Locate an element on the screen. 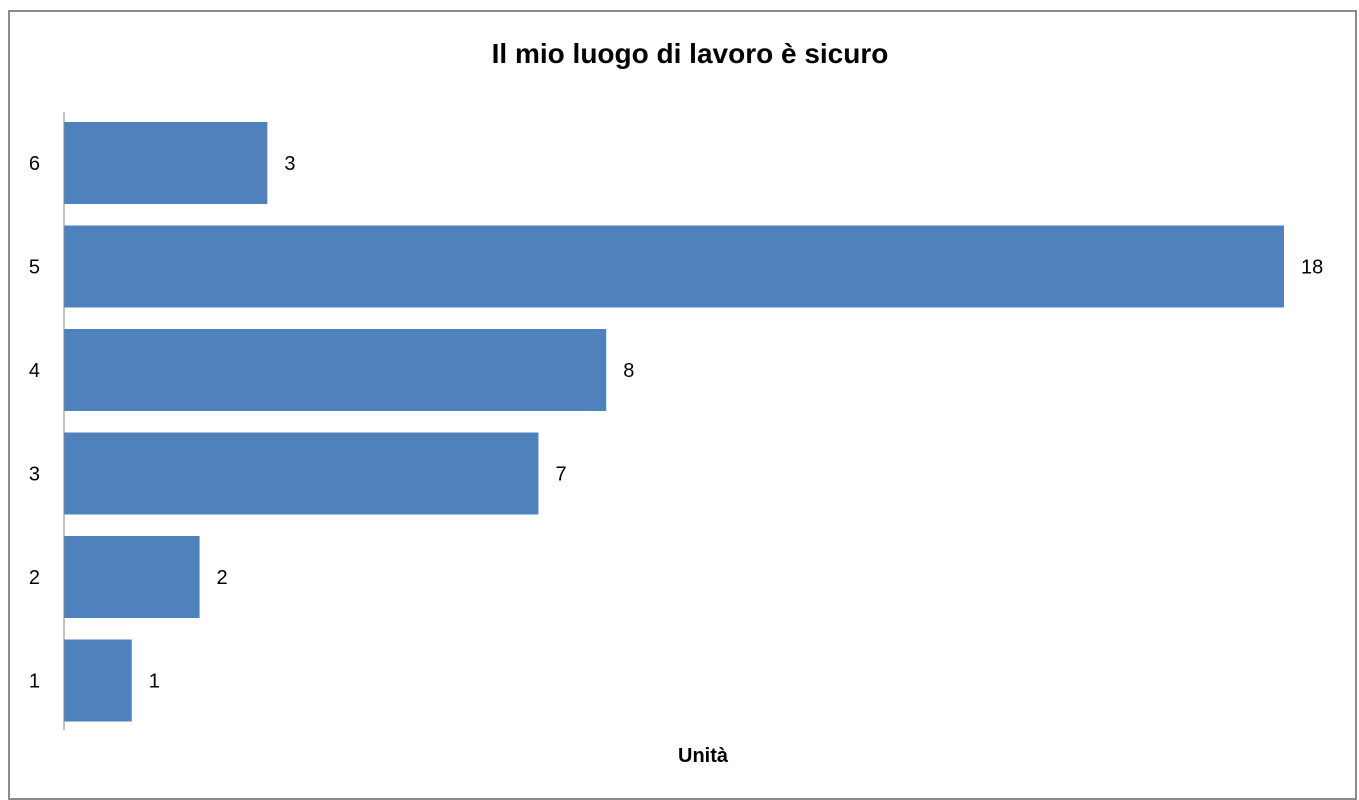 The height and width of the screenshot is (800, 1359). y-tick-label-1: 1 is located at coordinates (34, 682).